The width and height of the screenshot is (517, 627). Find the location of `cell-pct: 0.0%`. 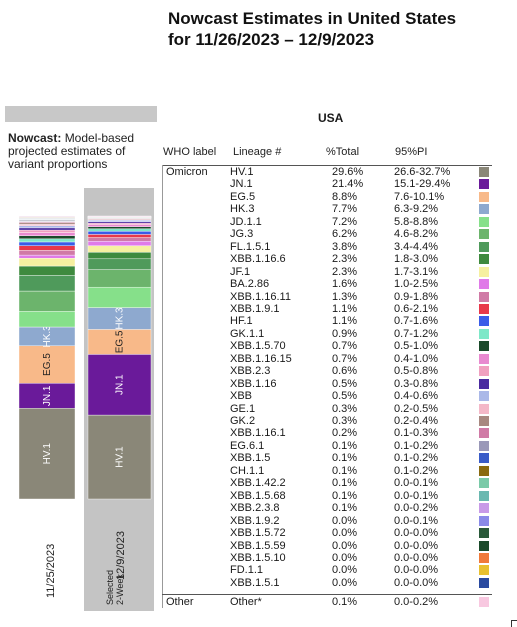

cell-pct: 0.0% is located at coordinates (345, 533).